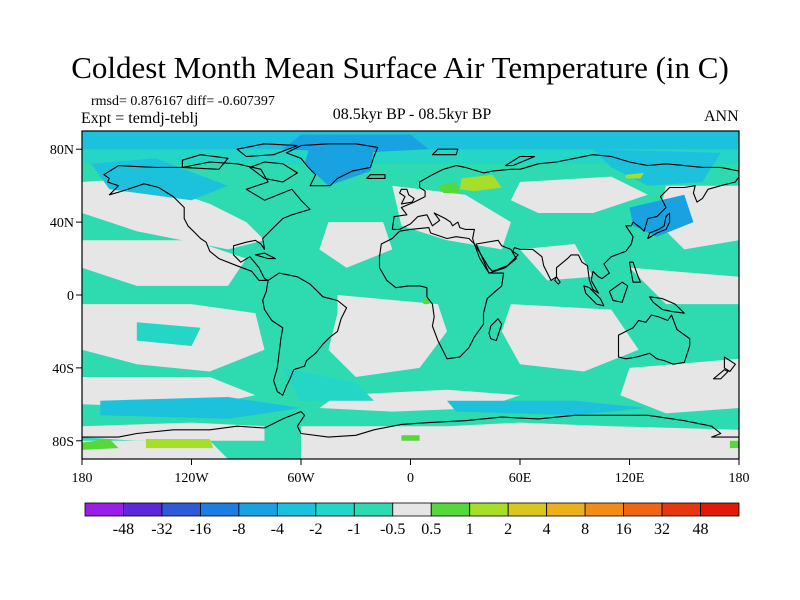 Image resolution: width=800 pixels, height=600 pixels. Describe the element at coordinates (445, 152) in the screenshot. I see `coastline-svalbard` at that location.